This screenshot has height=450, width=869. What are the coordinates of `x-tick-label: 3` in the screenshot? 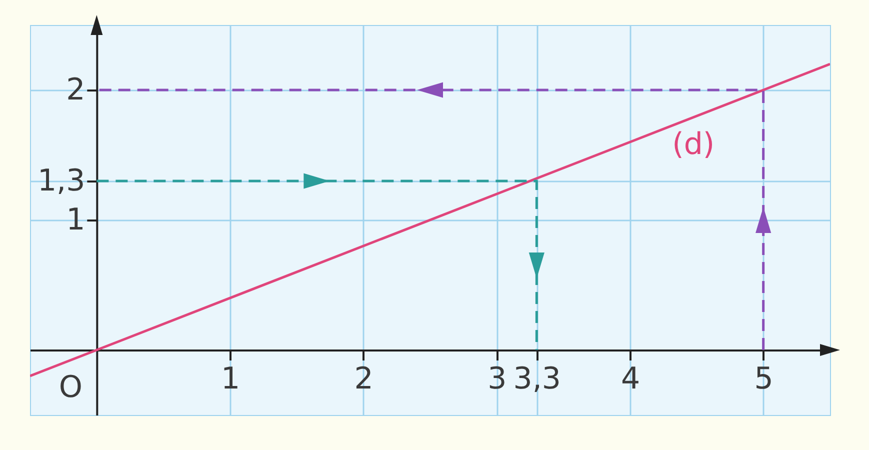 It's located at (497, 379).